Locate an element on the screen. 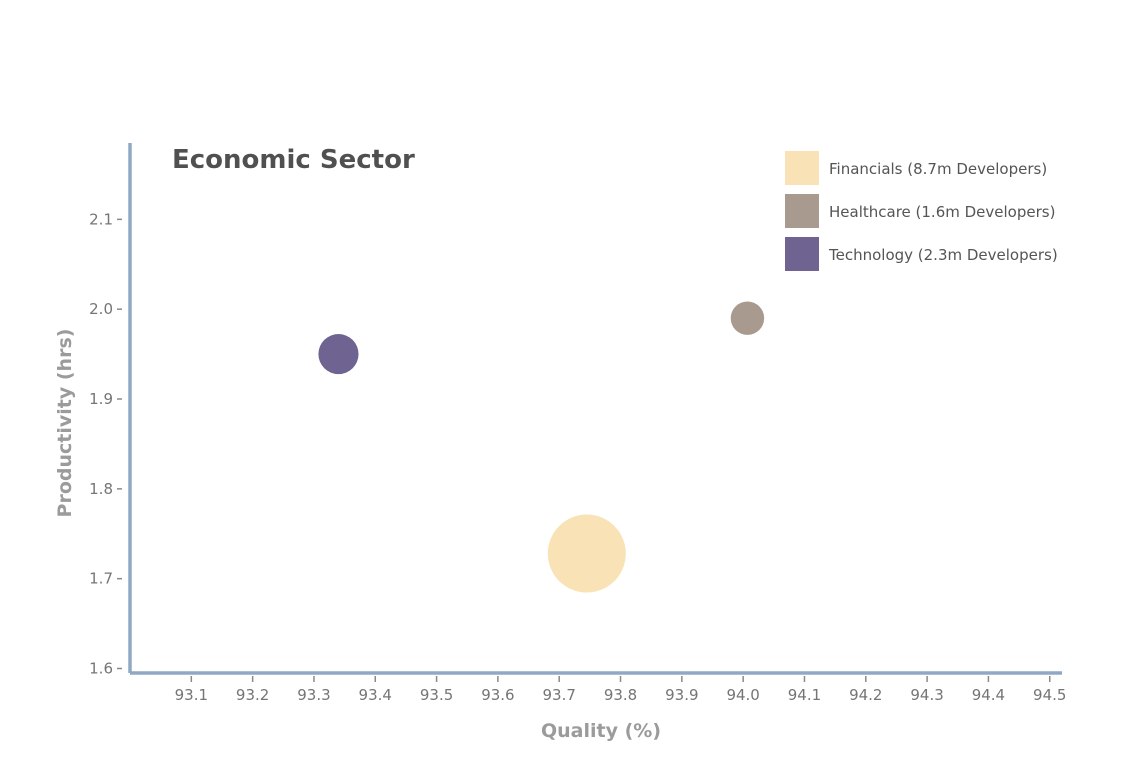 This screenshot has width=1128, height=768. y-tick-label: 2.0 is located at coordinates (101, 309).